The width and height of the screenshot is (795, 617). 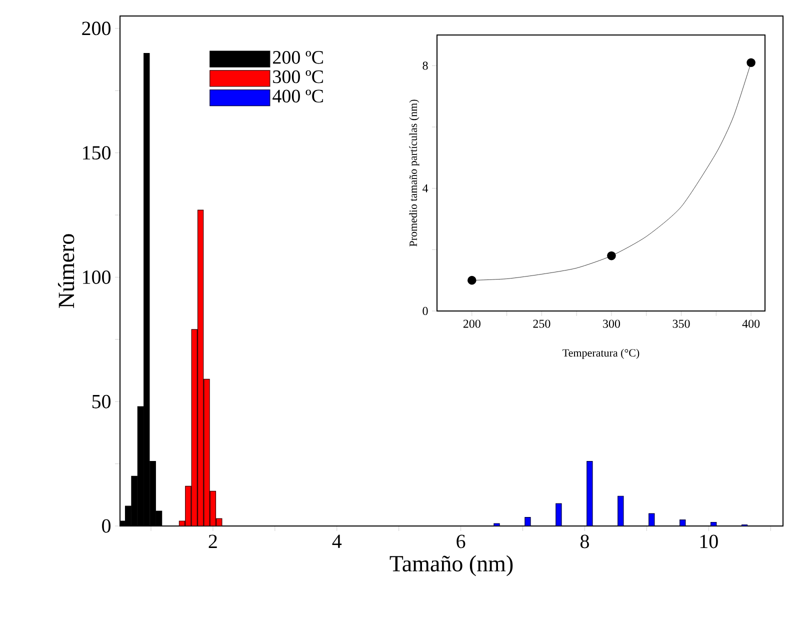 I want to click on y-tick-label: 50, so click(x=101, y=401).